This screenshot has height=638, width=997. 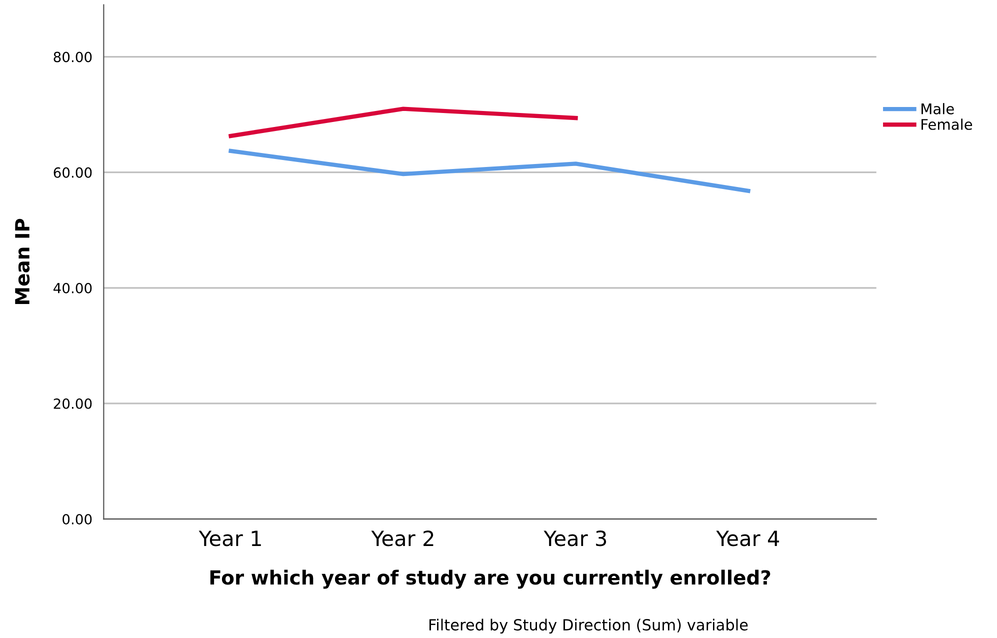 What do you see at coordinates (575, 538) in the screenshot?
I see `x-tick-label: Year 3` at bounding box center [575, 538].